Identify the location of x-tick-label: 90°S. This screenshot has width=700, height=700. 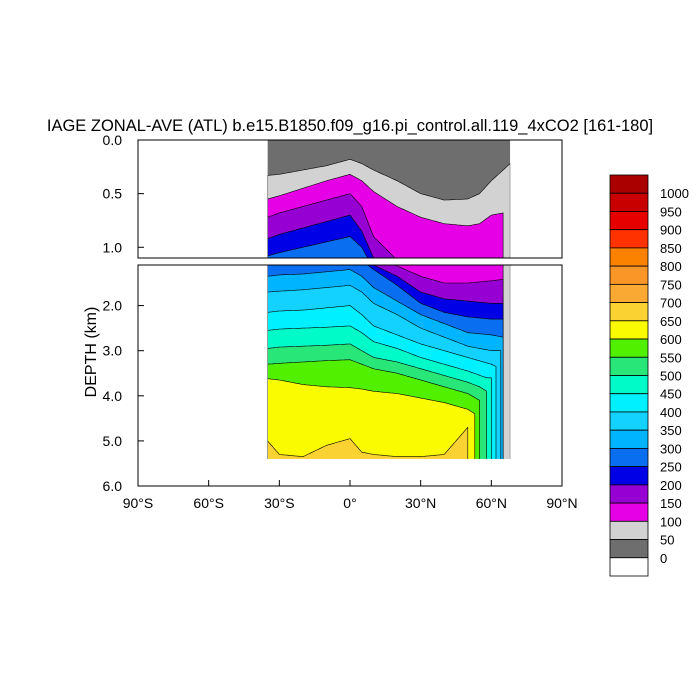
(138, 503).